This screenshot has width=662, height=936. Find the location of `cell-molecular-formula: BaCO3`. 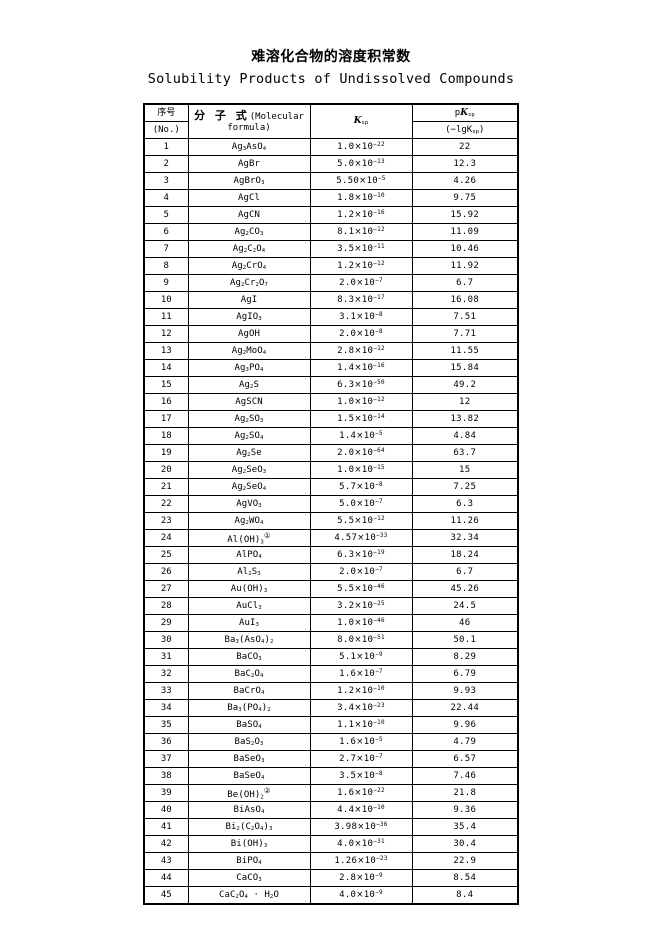

cell-molecular-formula: BaCO3 is located at coordinates (249, 657).